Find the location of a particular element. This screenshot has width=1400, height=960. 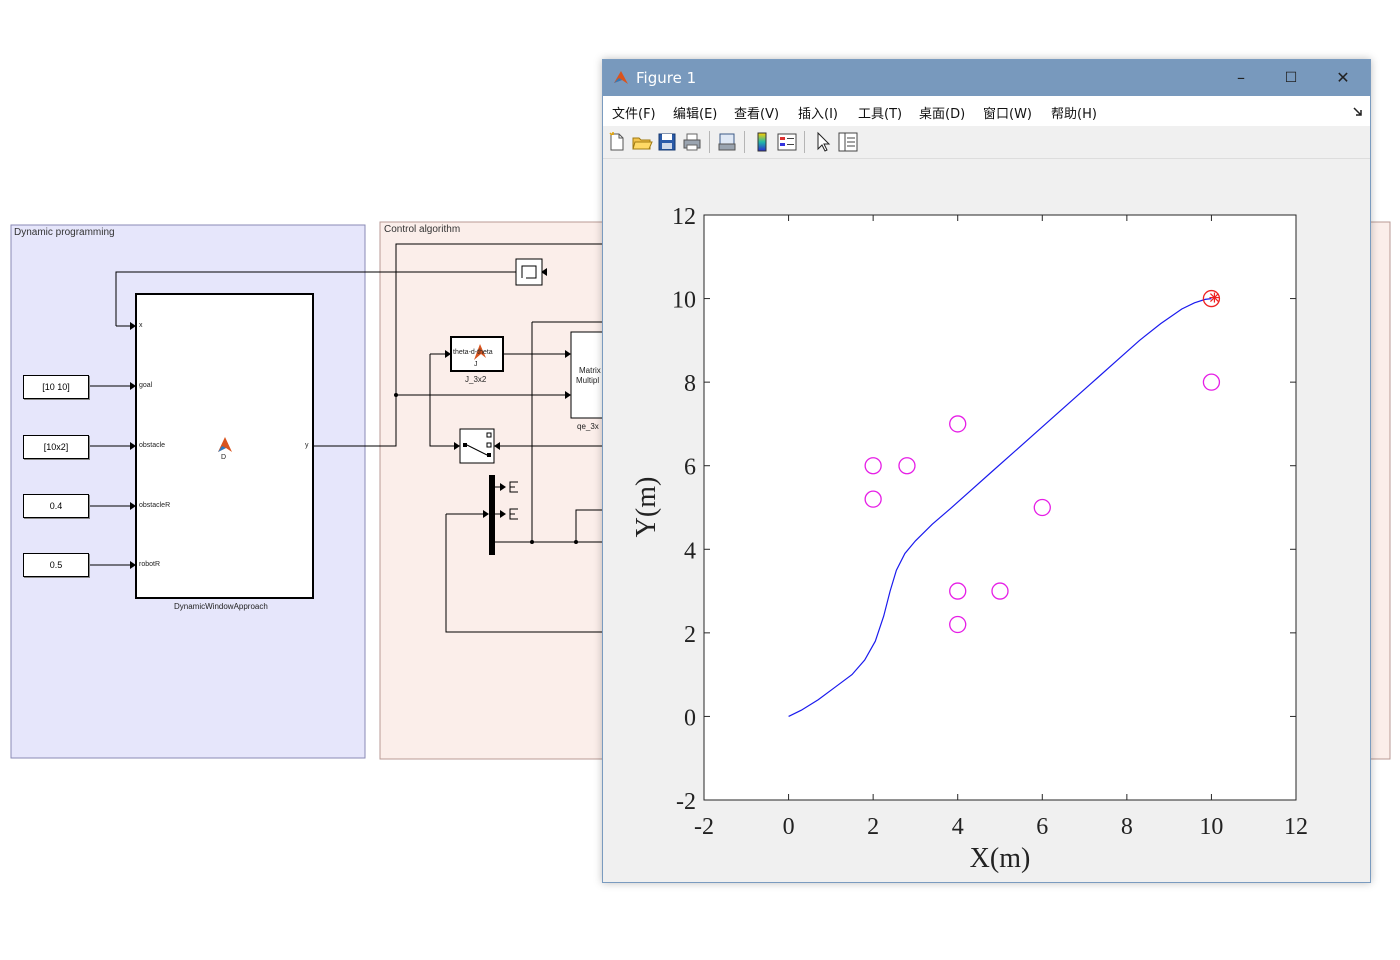

dwa-icon-label: D is located at coordinates (224, 457).